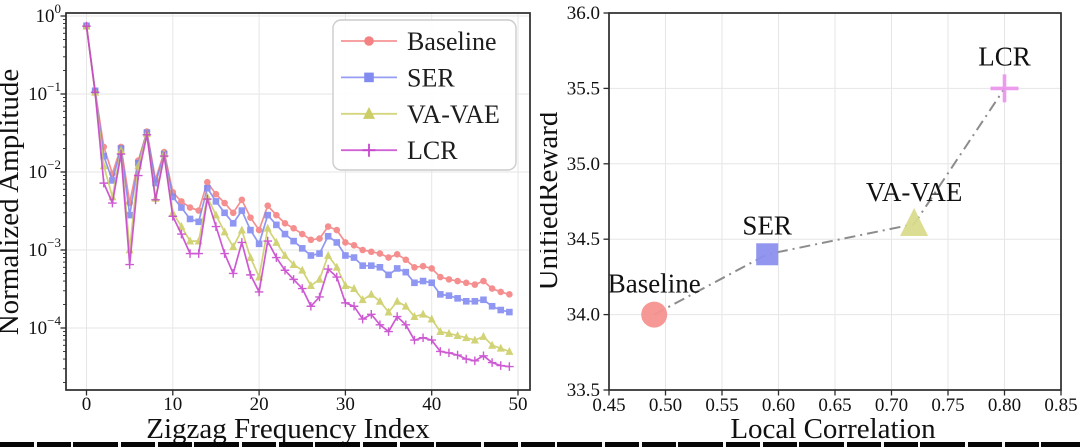  Describe the element at coordinates (833, 429) in the screenshot. I see `right-x-axis-label: Local Correlation` at that location.